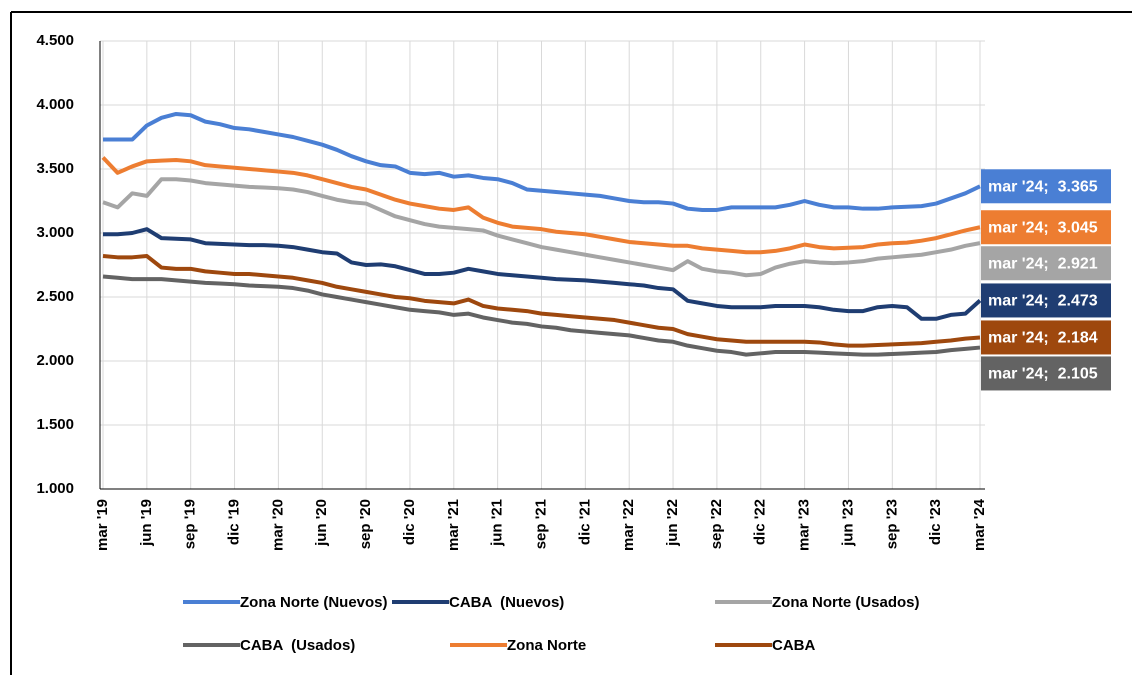 The width and height of the screenshot is (1132, 675). What do you see at coordinates (1043, 227) in the screenshot?
I see `value-label: mar '24; 3.045` at bounding box center [1043, 227].